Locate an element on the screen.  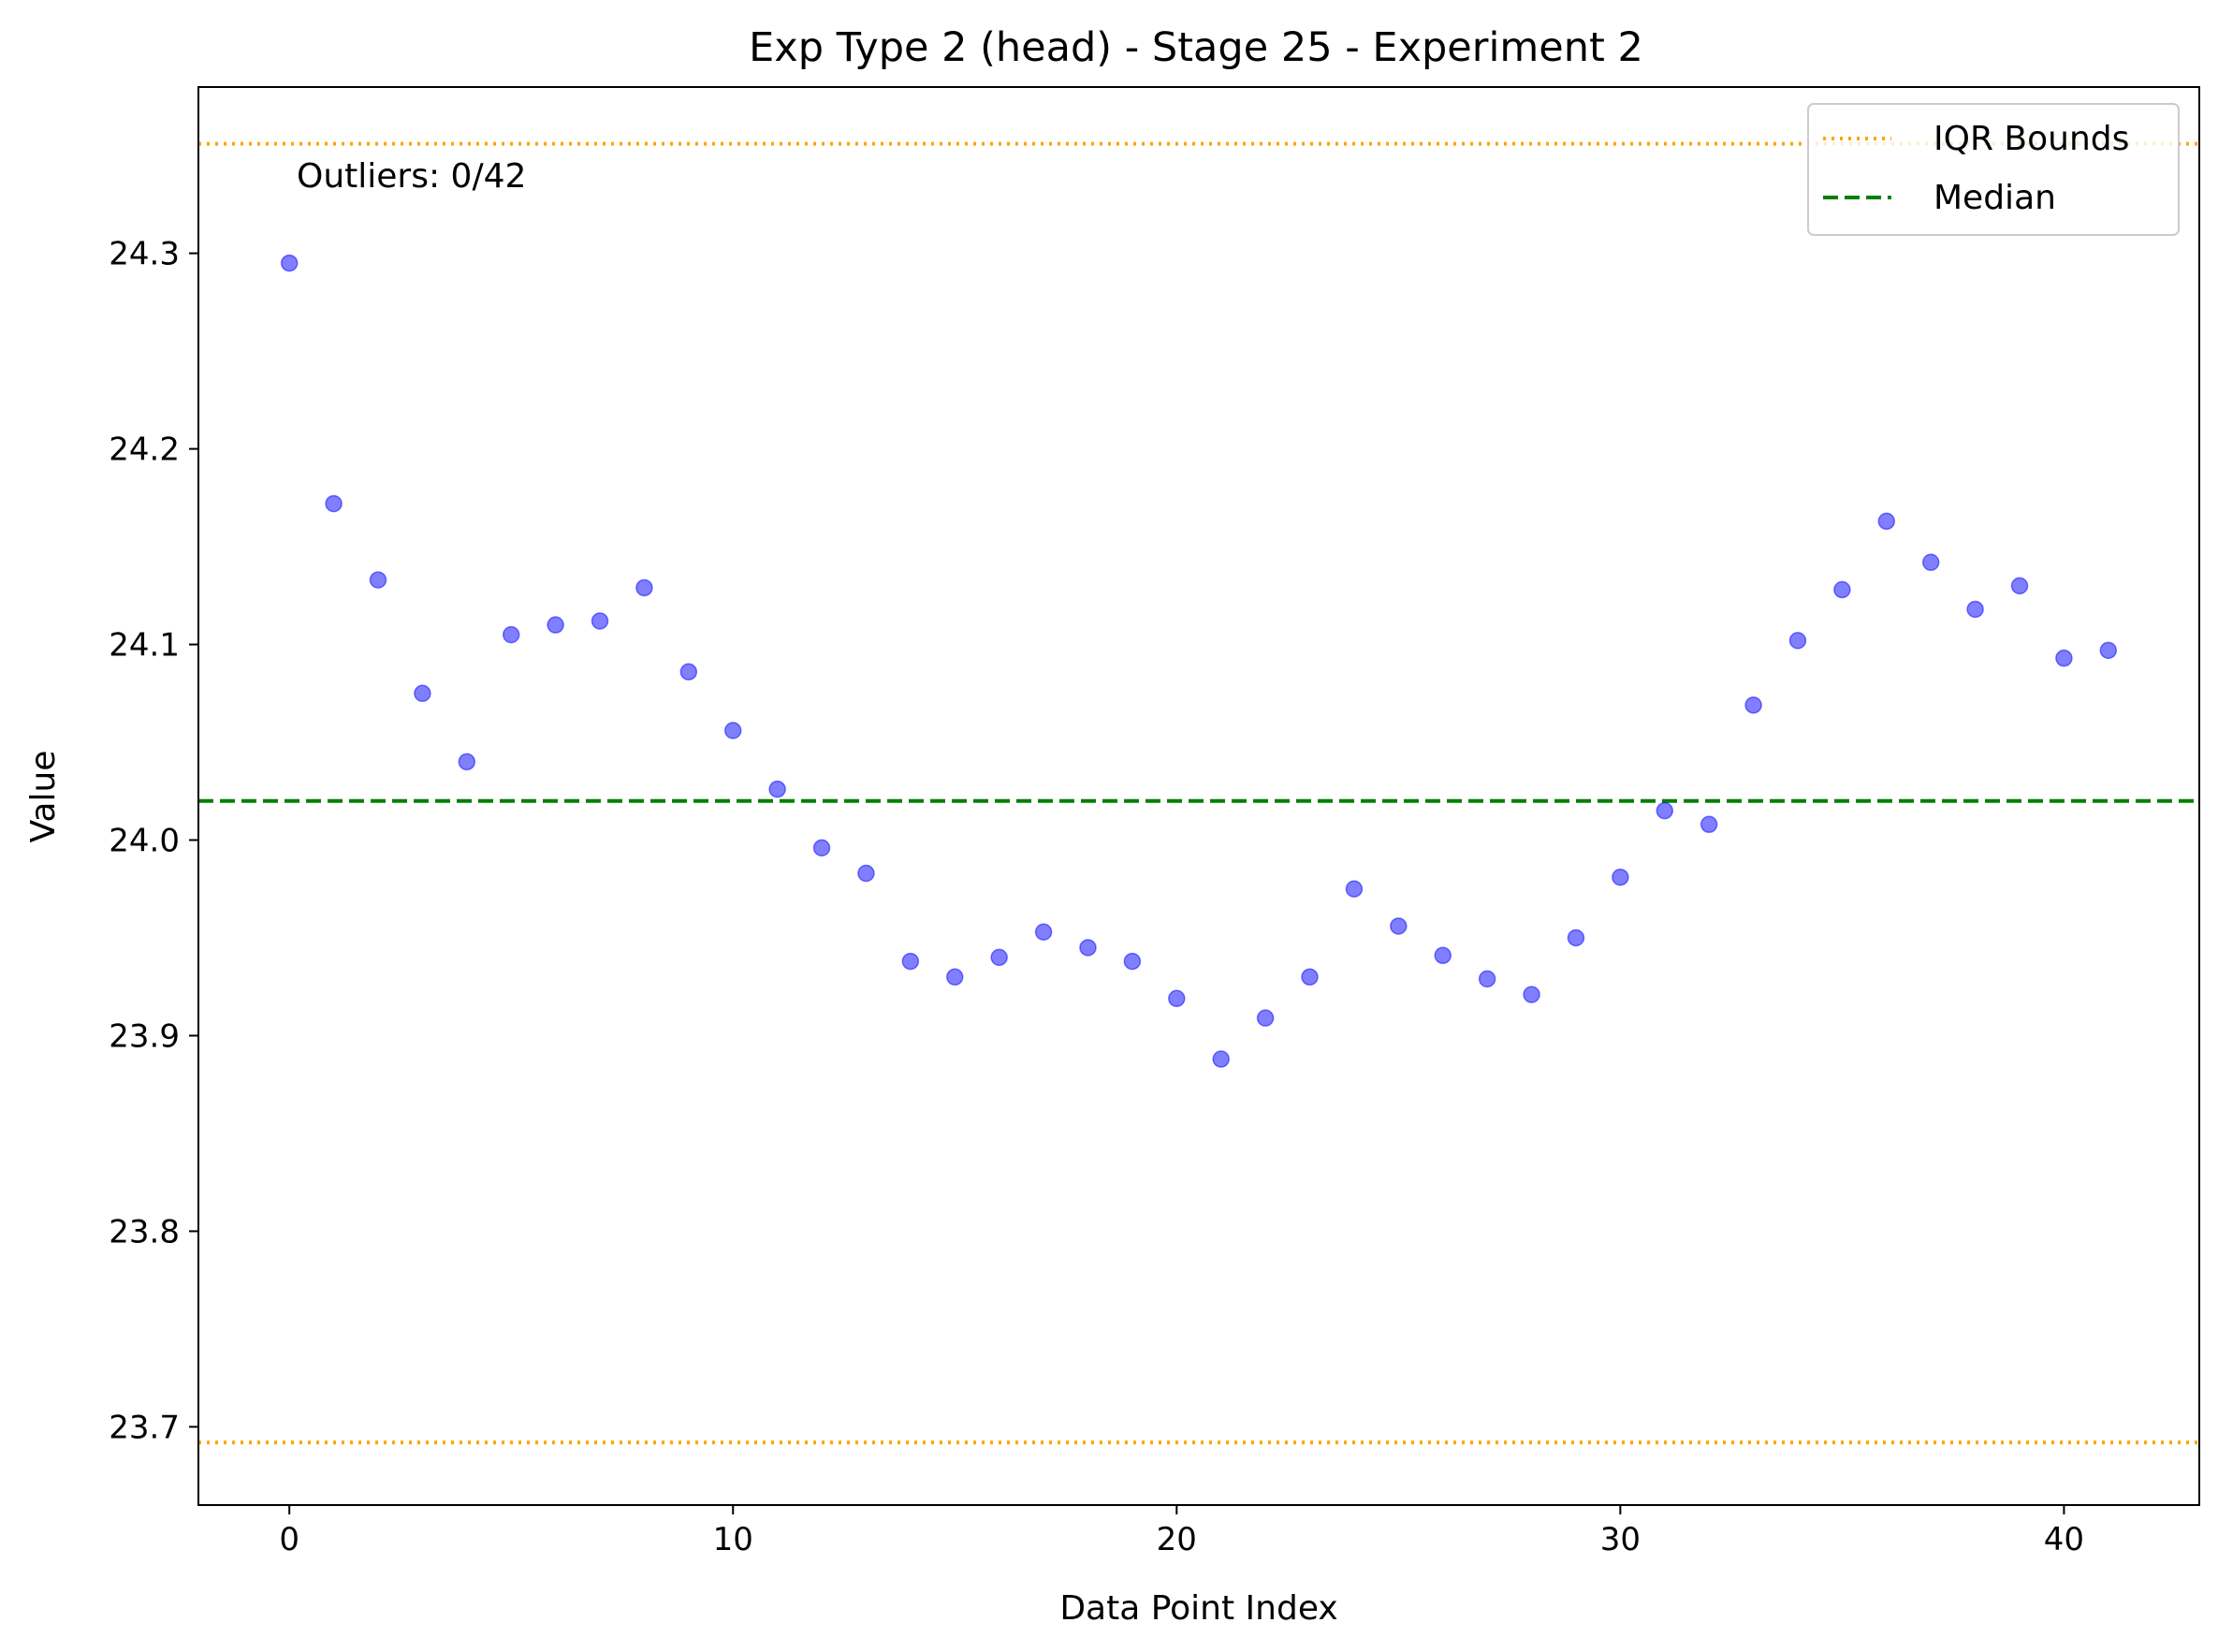
y-tick-label: 24.0 is located at coordinates (145, 842).